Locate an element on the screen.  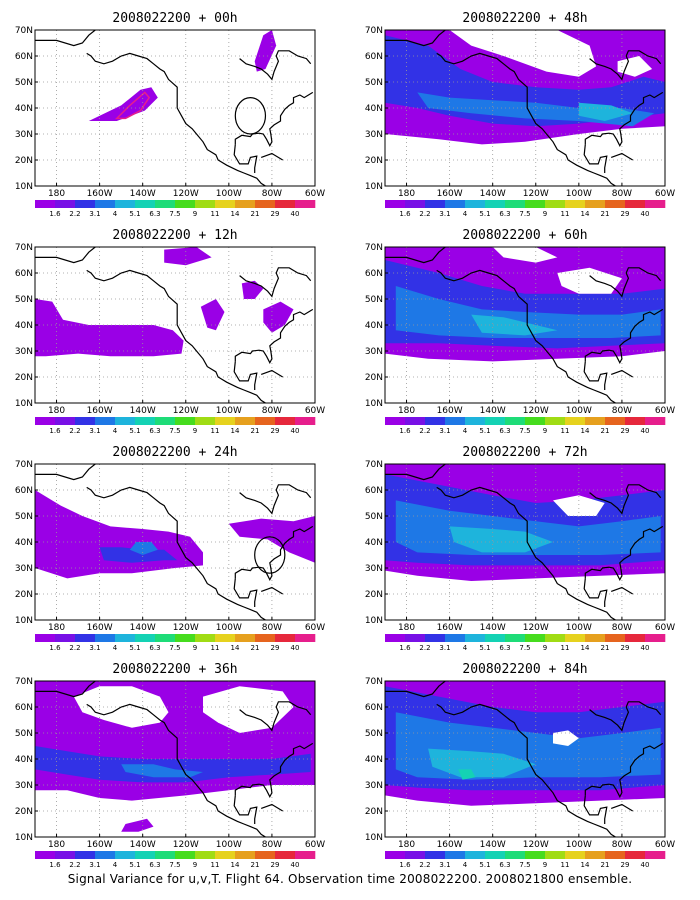
panel-title: 2008022200 + 36h is located at coordinates (174, 669).